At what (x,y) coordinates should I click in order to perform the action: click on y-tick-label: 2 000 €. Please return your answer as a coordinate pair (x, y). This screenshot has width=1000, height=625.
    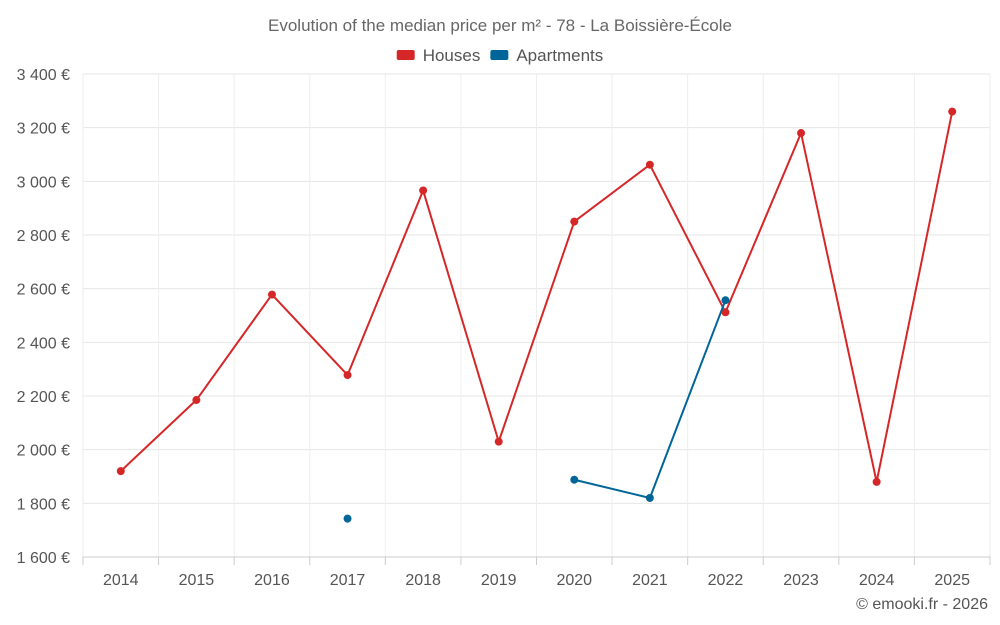
    Looking at the image, I should click on (43, 451).